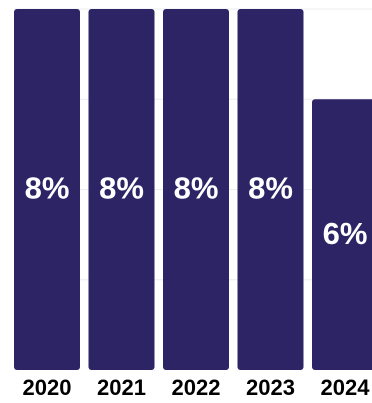  I want to click on value-label-2021: 8%, so click(121, 188).